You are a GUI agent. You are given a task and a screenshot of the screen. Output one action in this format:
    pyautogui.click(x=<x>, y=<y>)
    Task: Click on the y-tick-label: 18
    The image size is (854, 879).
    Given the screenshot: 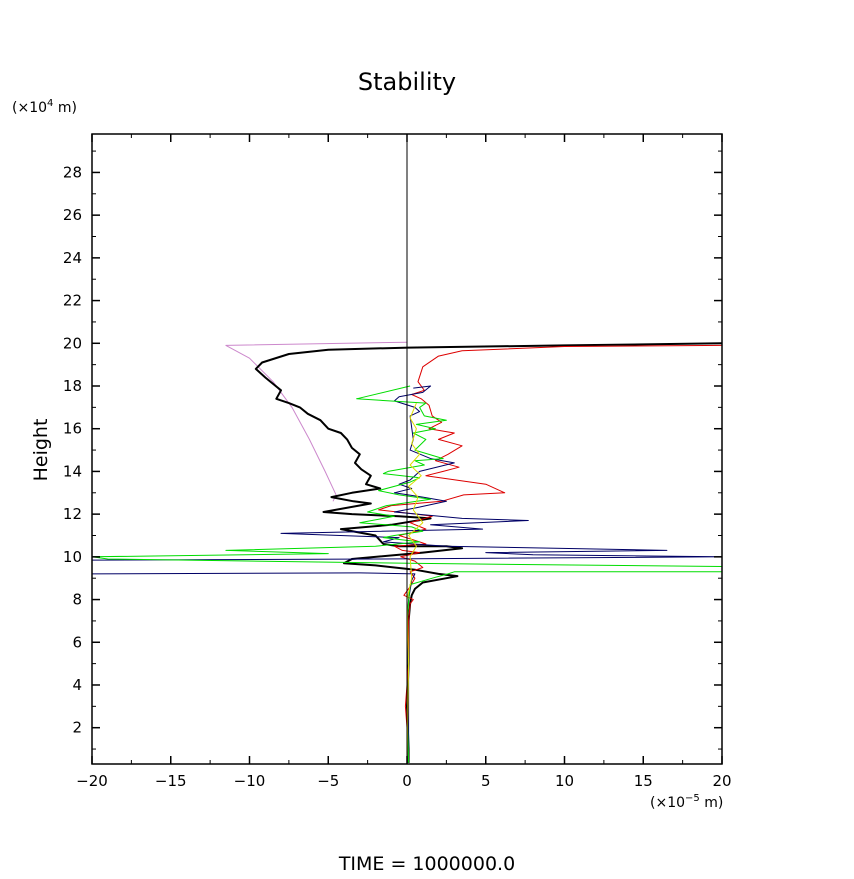 What is the action you would take?
    pyautogui.click(x=72, y=386)
    